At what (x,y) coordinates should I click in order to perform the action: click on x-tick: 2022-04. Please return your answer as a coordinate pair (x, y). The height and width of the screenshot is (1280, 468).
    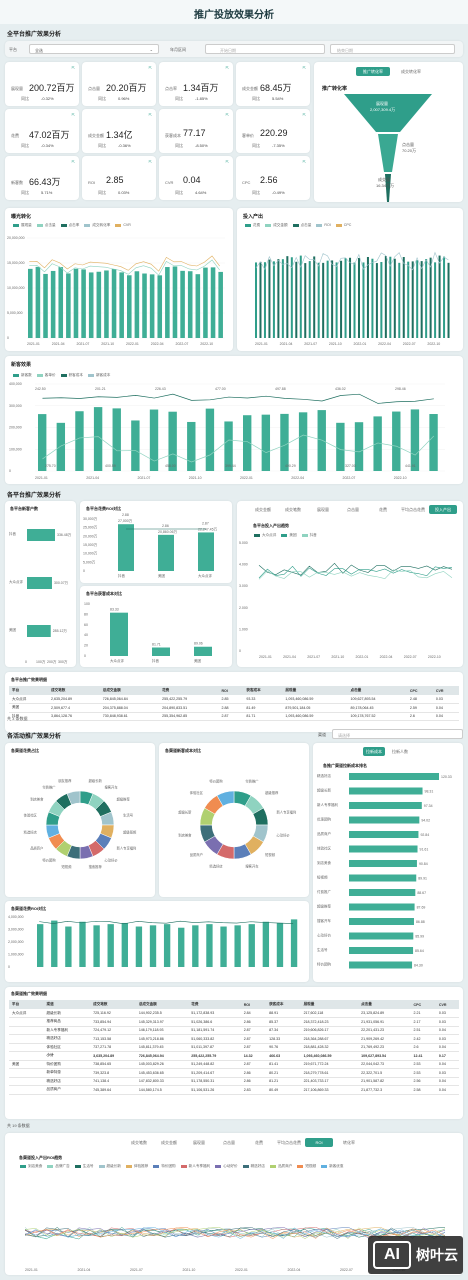
    Looking at the image, I should click on (294, 1270).